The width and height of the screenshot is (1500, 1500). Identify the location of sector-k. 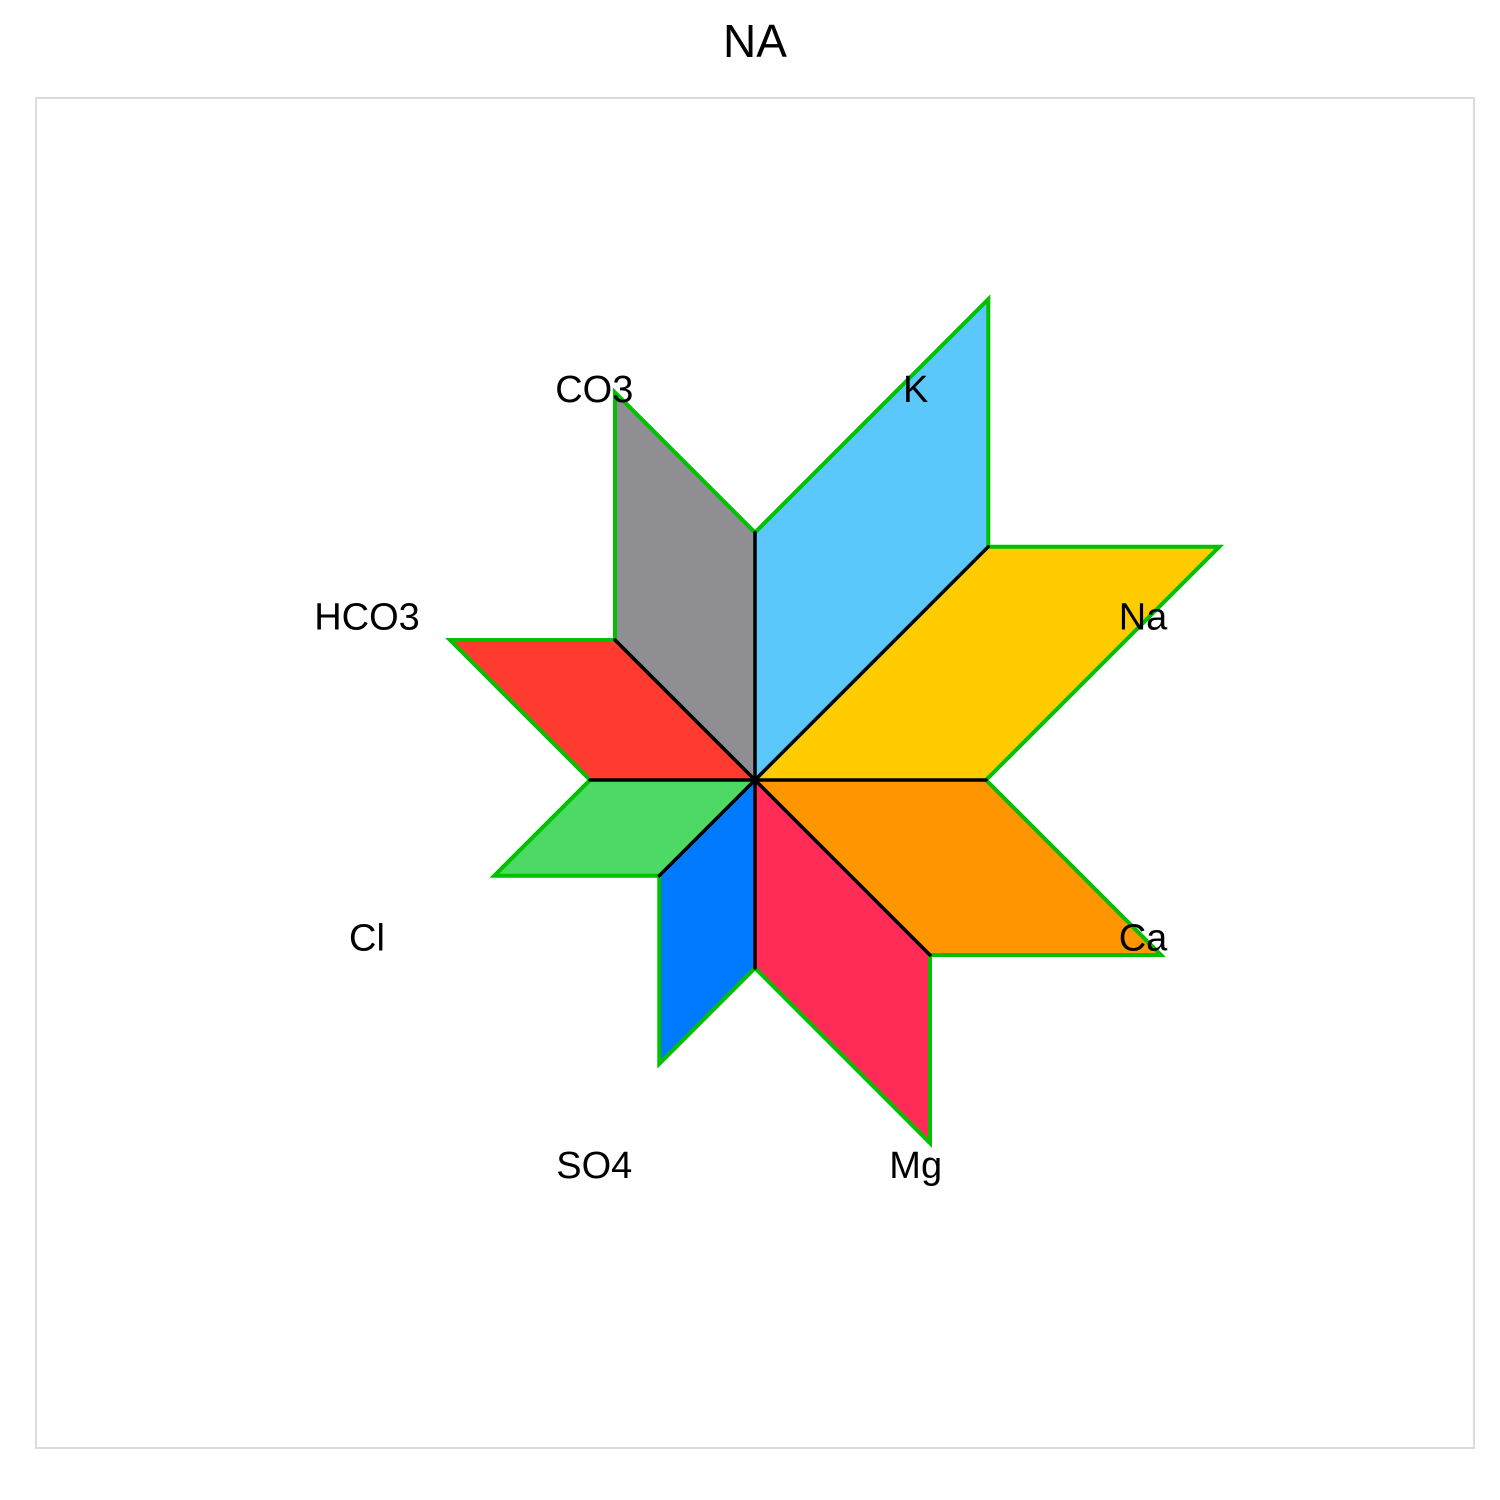
(872, 539).